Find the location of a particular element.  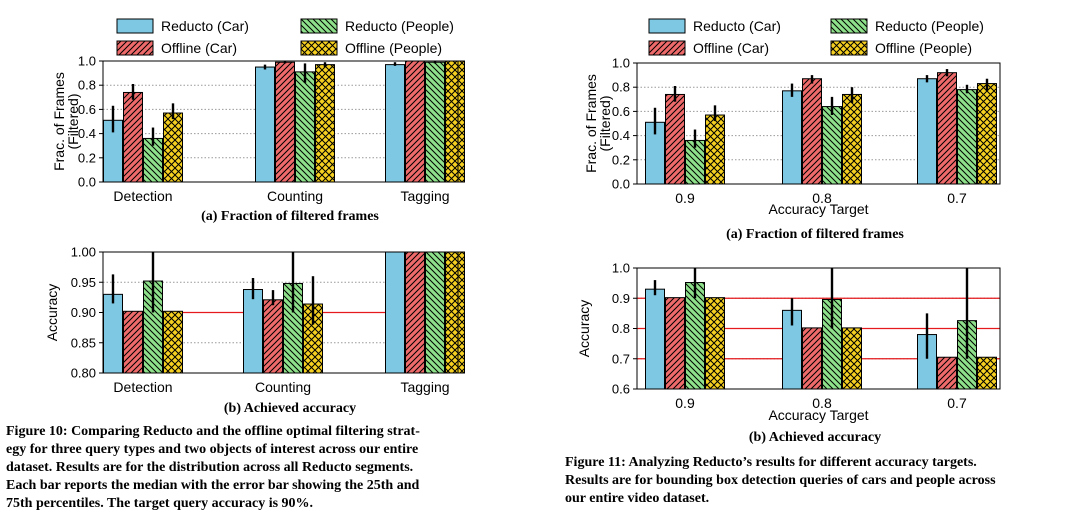

legend-swatch-offline-people-hatch is located at coordinates (319, 48).